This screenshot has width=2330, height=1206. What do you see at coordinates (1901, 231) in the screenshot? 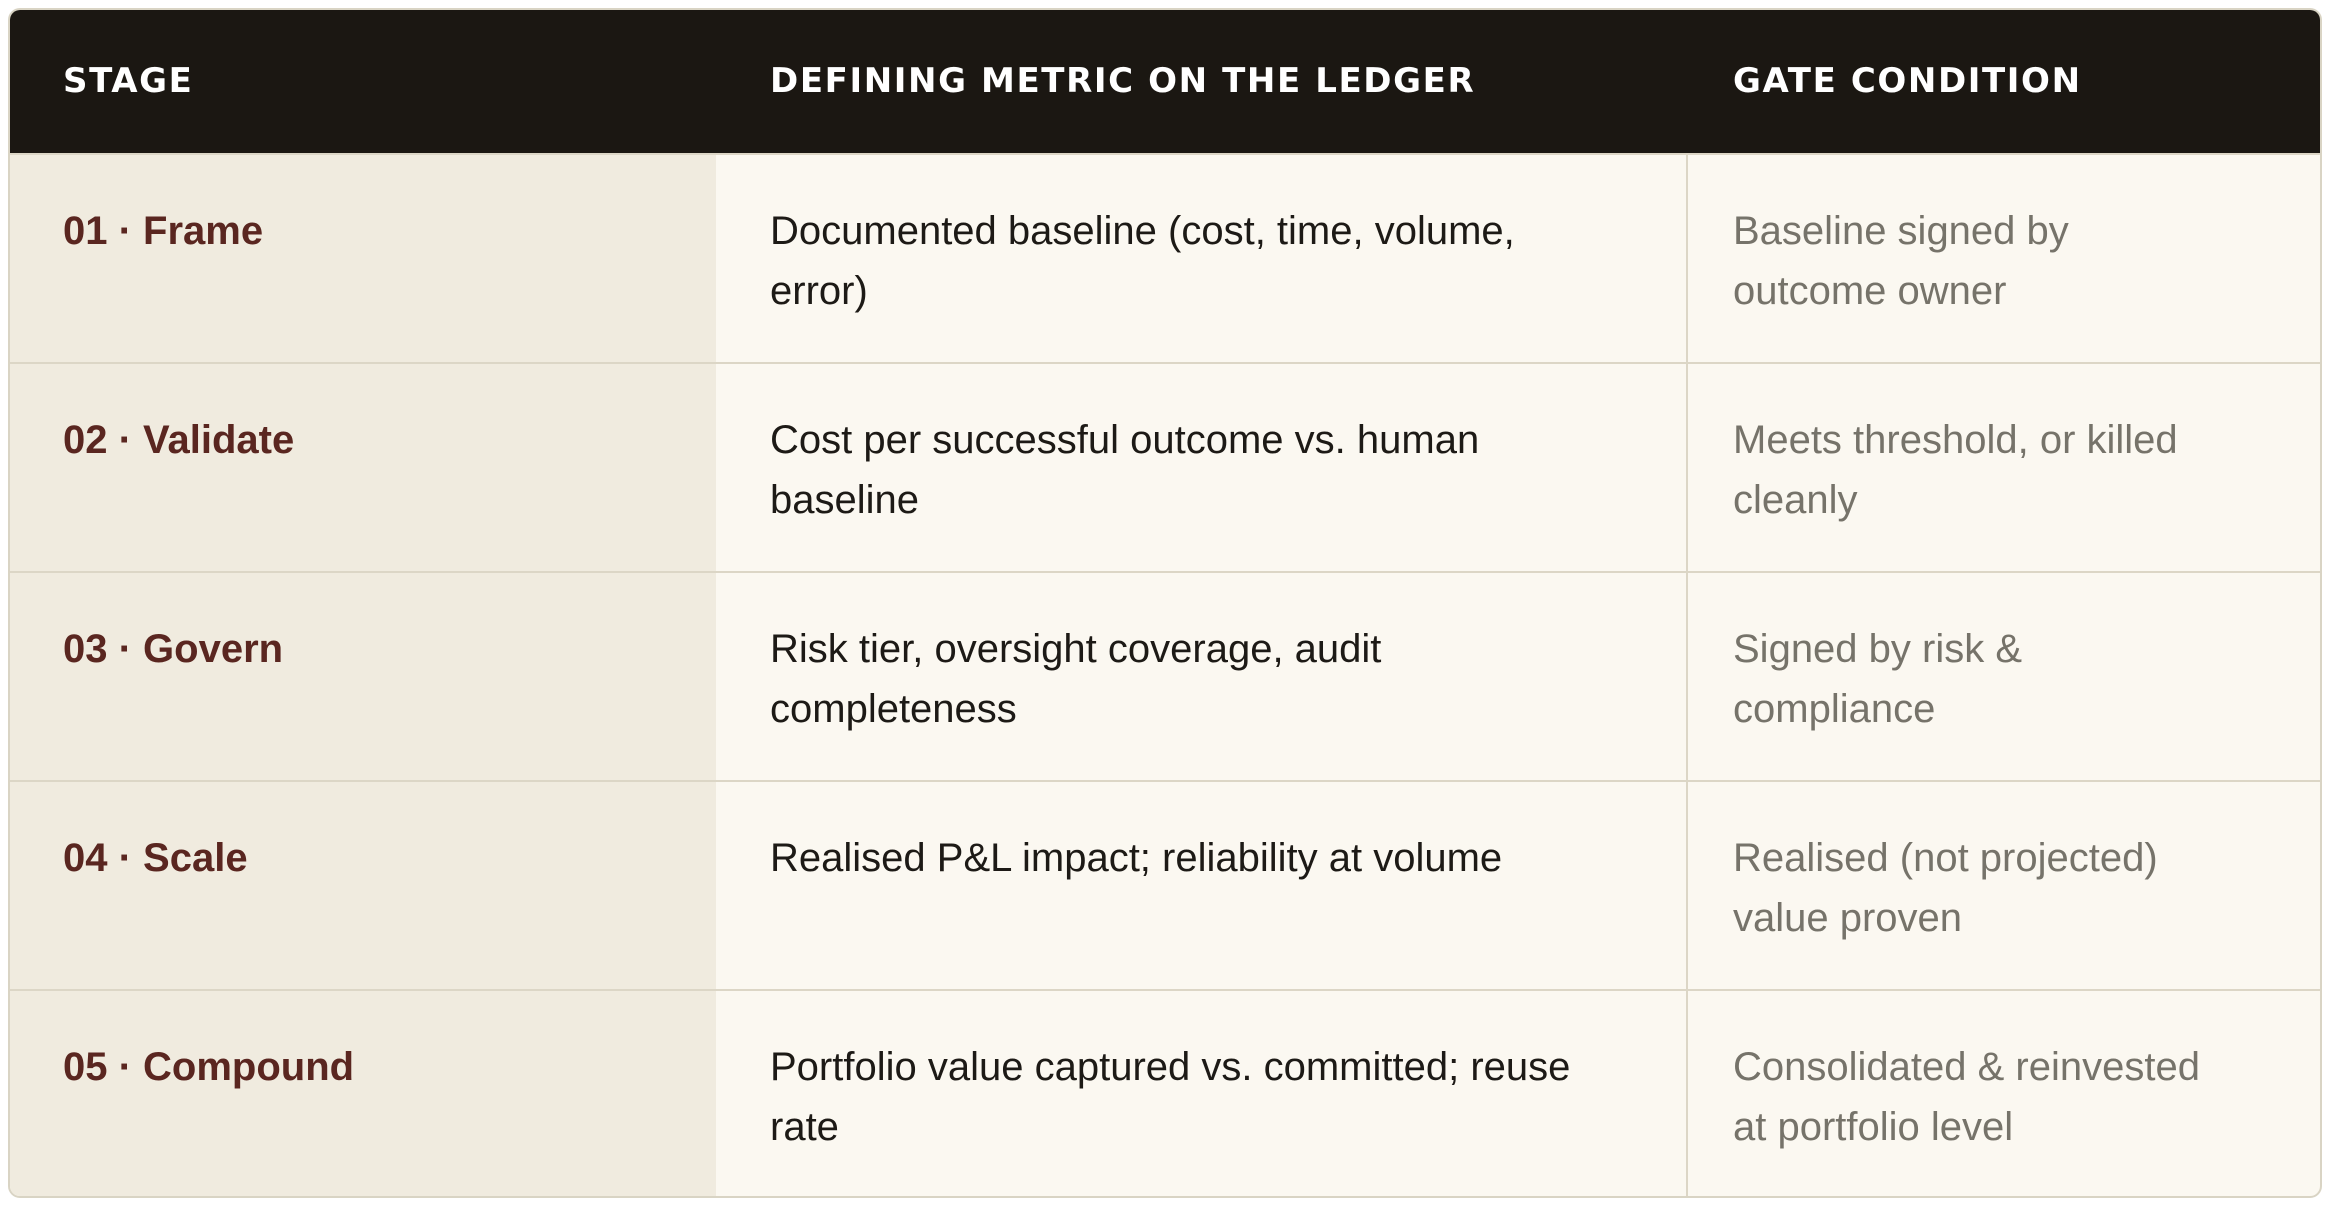
I see `gate-line: Baseline signed by` at bounding box center [1901, 231].